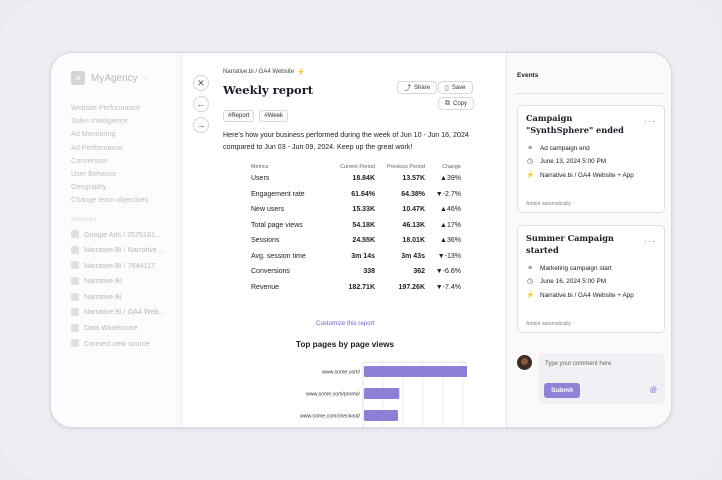  What do you see at coordinates (413, 210) in the screenshot?
I see `previous-value: 10.47K` at bounding box center [413, 210].